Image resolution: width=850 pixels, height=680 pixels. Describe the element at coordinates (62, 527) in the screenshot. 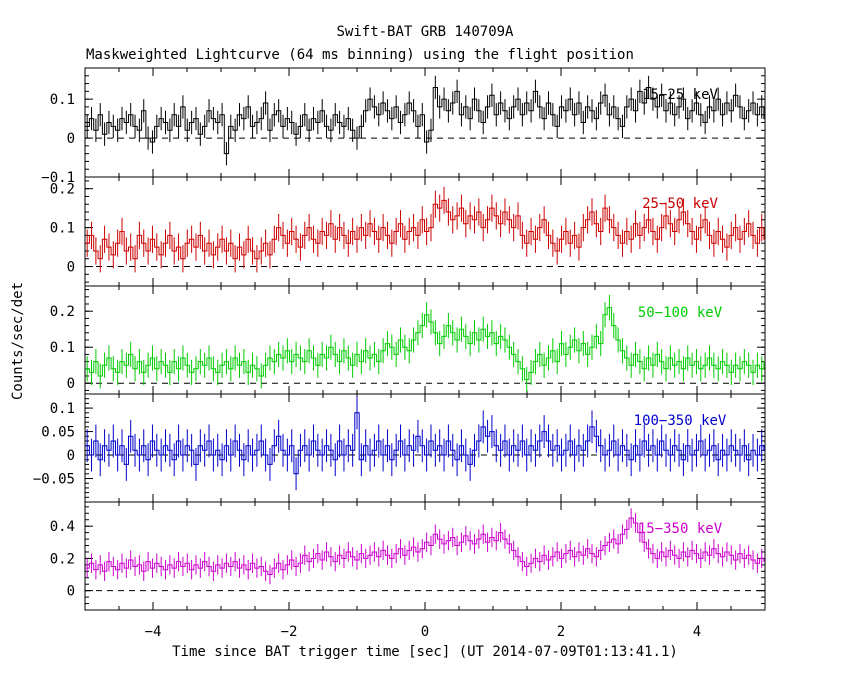

I see `y-tick-label: 0.4` at that location.